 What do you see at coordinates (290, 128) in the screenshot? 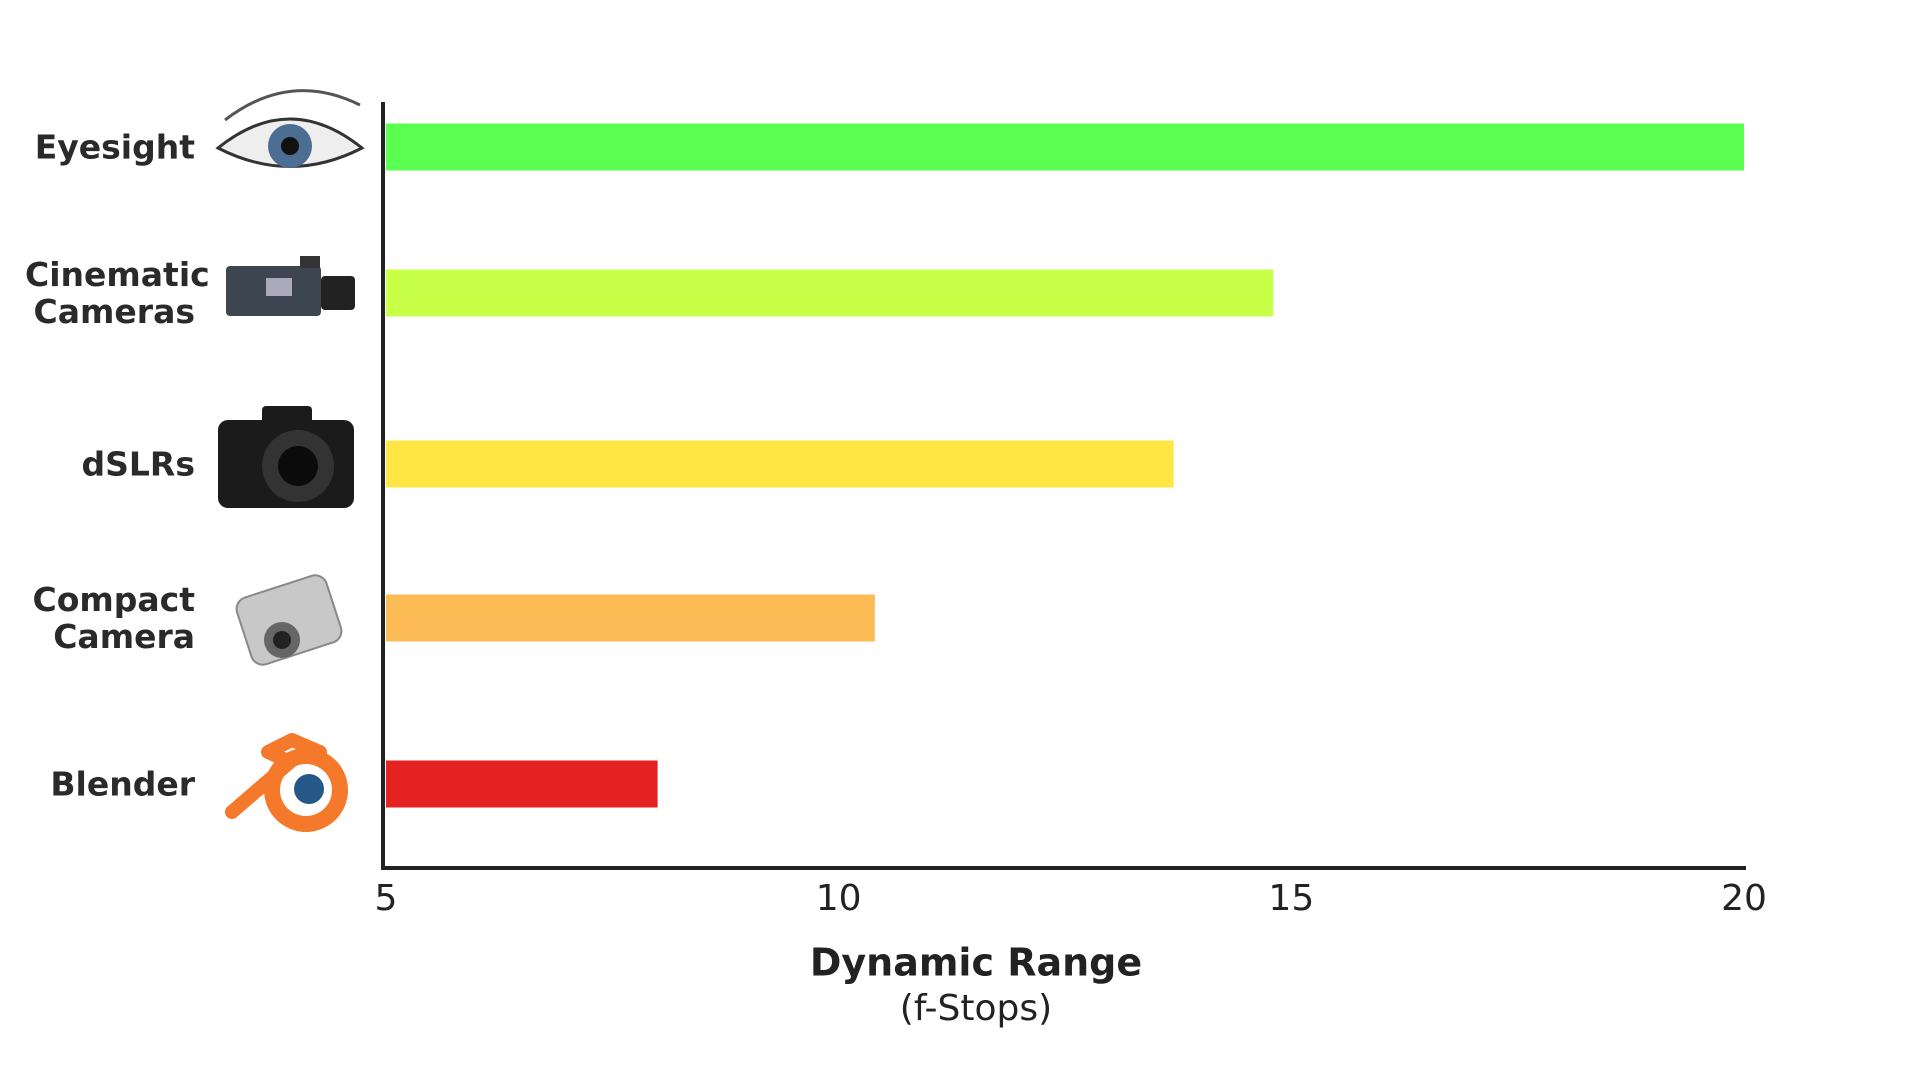
I see `eye-icon` at bounding box center [290, 128].